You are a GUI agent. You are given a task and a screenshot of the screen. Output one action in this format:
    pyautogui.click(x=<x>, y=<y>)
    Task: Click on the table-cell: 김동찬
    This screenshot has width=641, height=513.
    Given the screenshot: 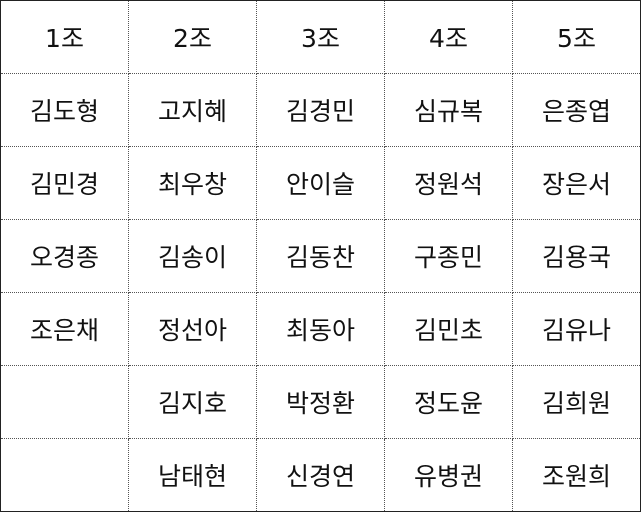 What is the action you would take?
    pyautogui.click(x=320, y=256)
    